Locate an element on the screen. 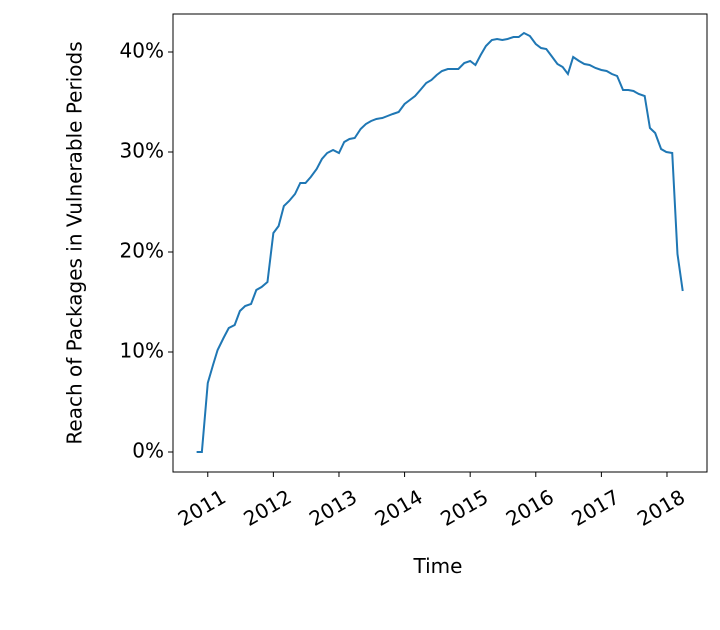 The width and height of the screenshot is (720, 630). y-tick-label: 10% is located at coordinates (142, 351).